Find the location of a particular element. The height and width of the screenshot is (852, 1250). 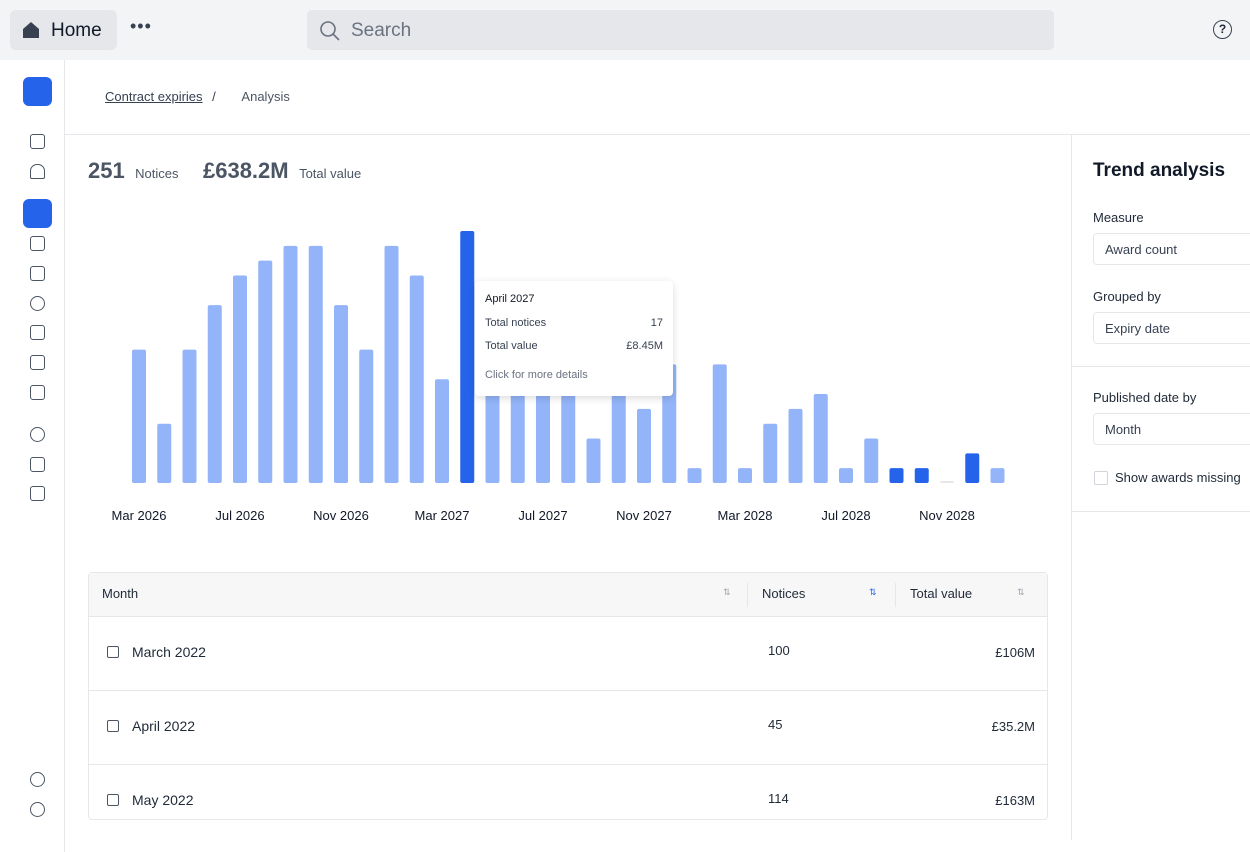

measure-select: Award count is located at coordinates (1171, 249).